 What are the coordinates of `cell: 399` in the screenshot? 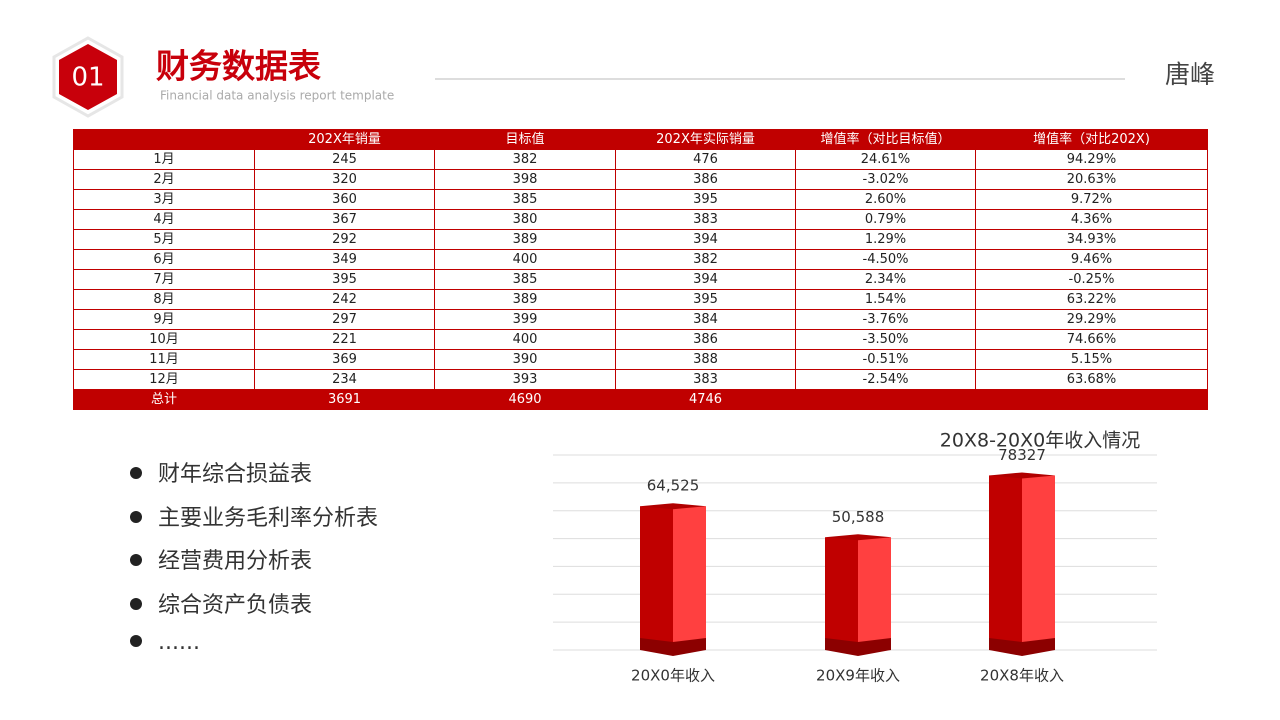 It's located at (525, 319).